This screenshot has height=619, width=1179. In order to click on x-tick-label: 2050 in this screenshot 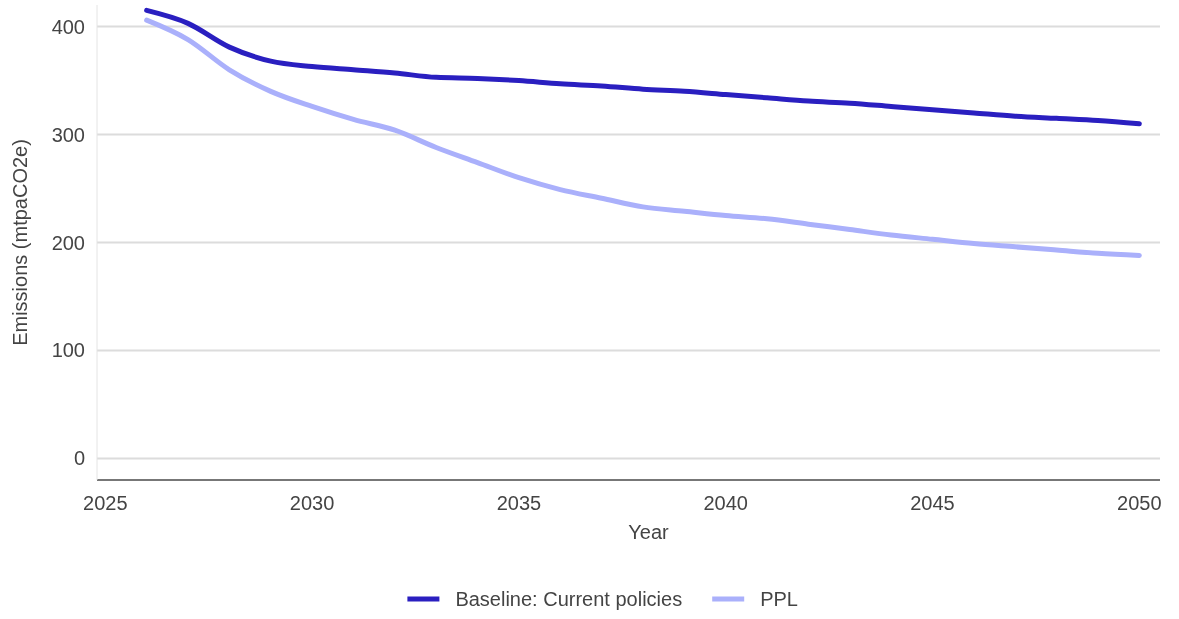, I will do `click(1139, 503)`.